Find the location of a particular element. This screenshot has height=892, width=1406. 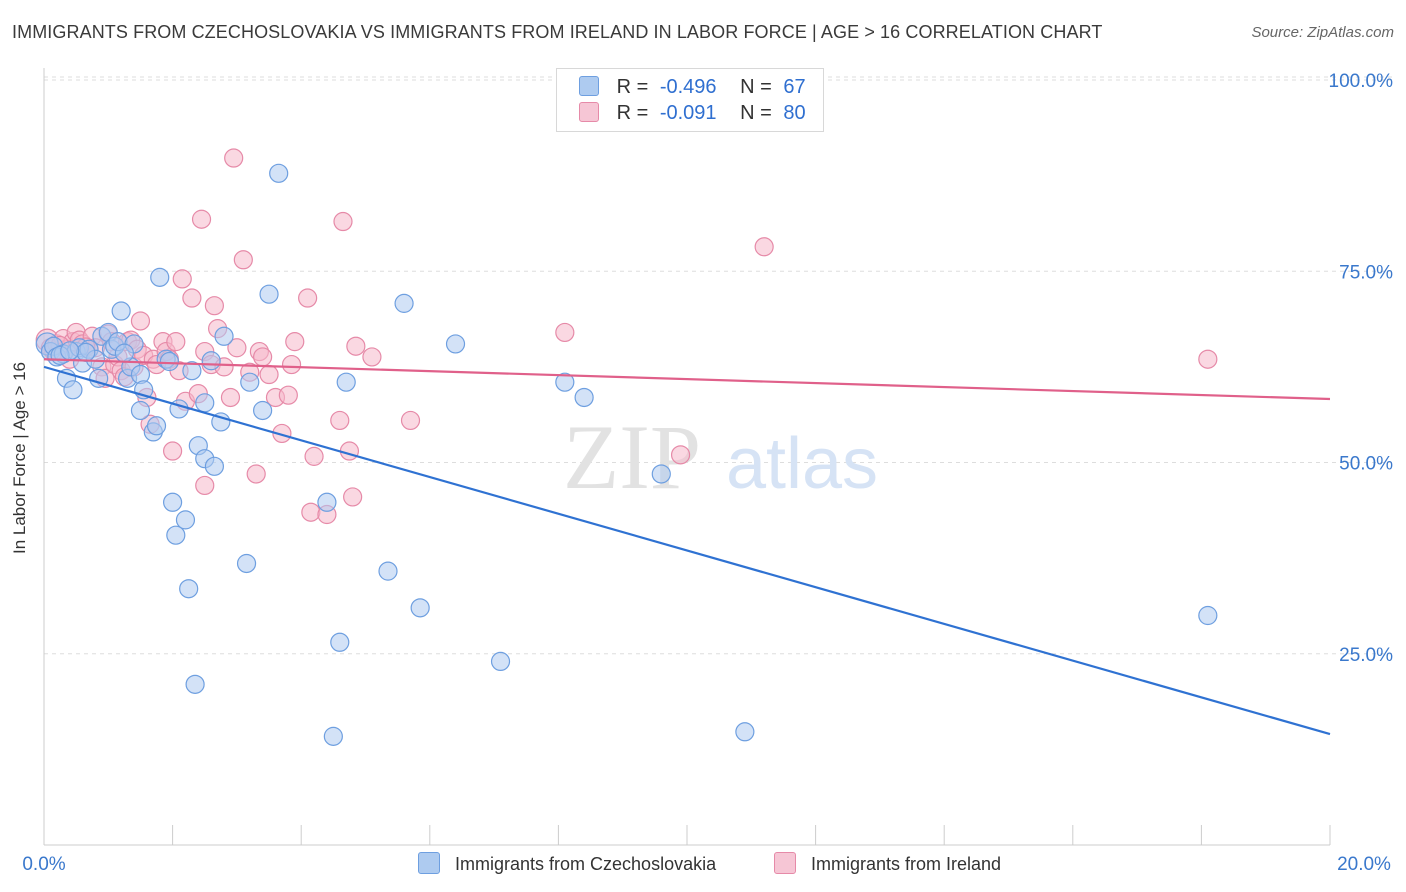

x-tick-label: 20.0% is located at coordinates (1364, 864).